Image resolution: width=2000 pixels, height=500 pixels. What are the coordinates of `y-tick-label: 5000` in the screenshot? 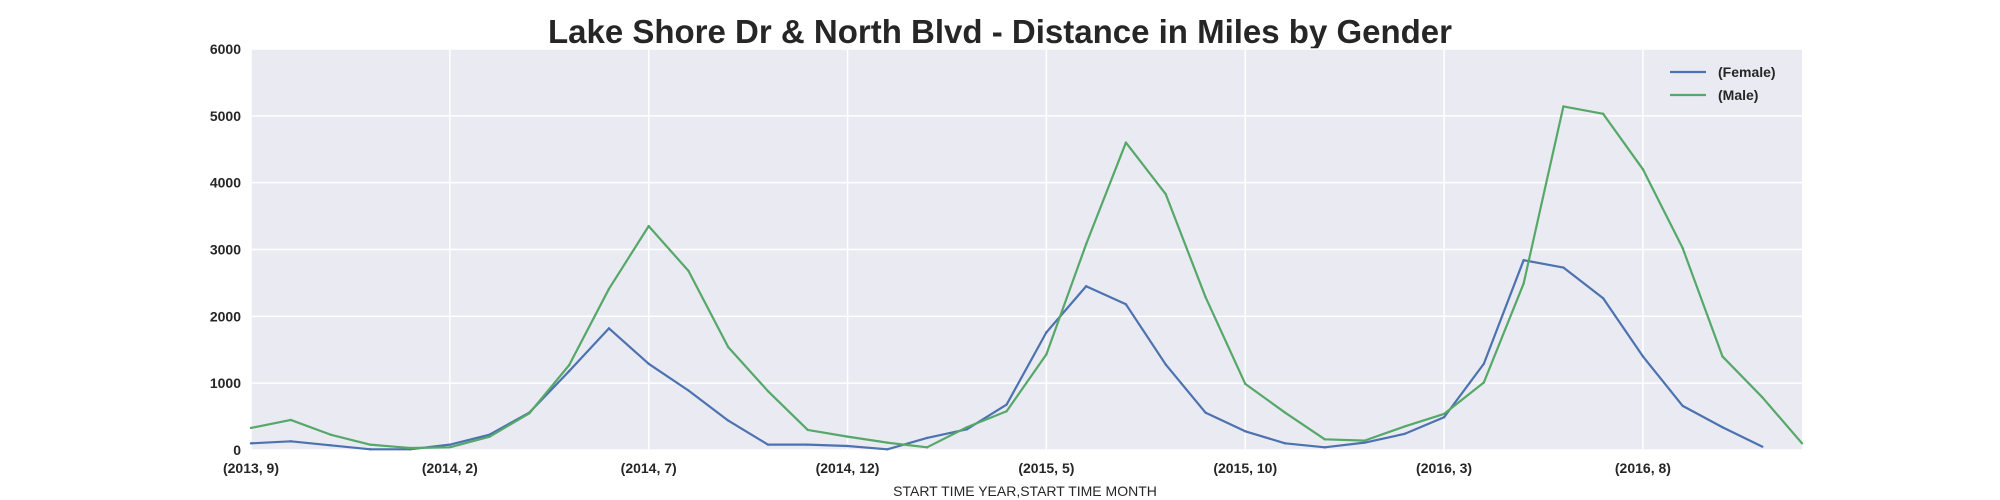 It's located at (225, 116).